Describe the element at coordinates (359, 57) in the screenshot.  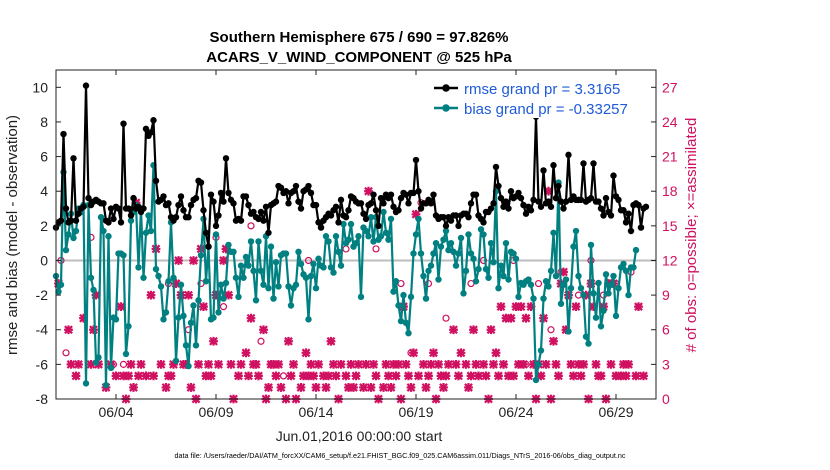
I see `chart-title-line2: ACARS_V_WIND_COMPONENT @ 525 hPa` at that location.